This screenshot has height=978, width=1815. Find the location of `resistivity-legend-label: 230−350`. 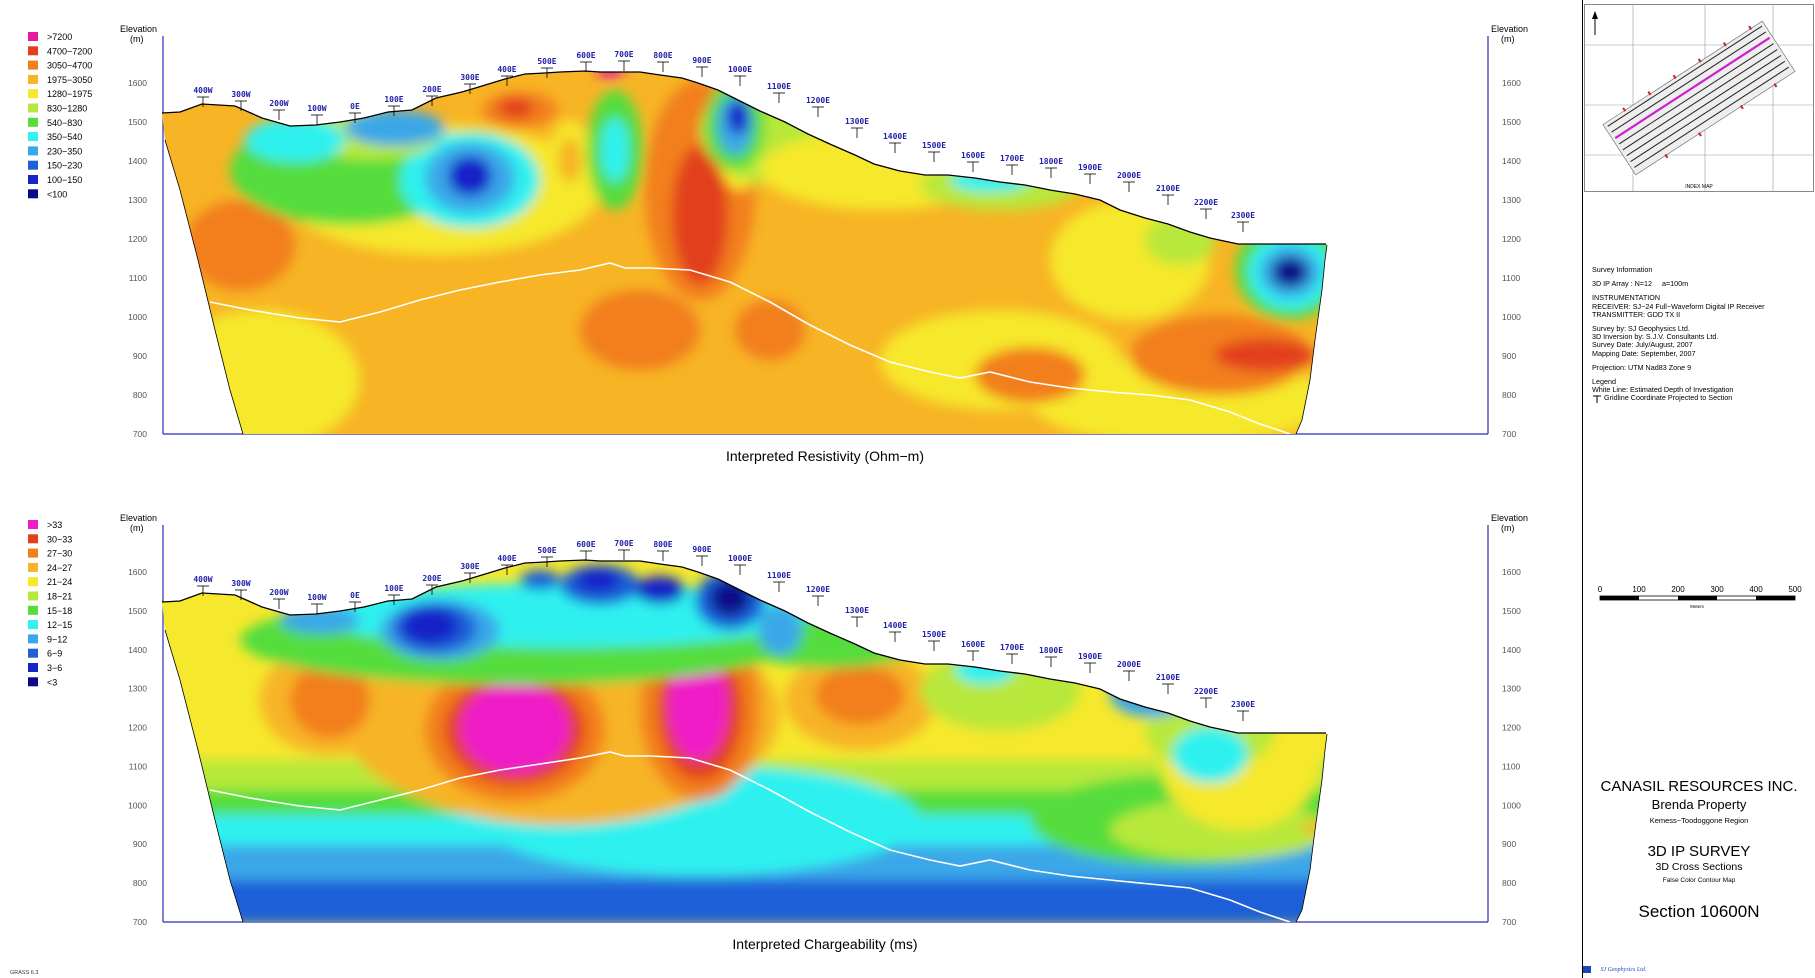

resistivity-legend-label: 230−350 is located at coordinates (64, 151).